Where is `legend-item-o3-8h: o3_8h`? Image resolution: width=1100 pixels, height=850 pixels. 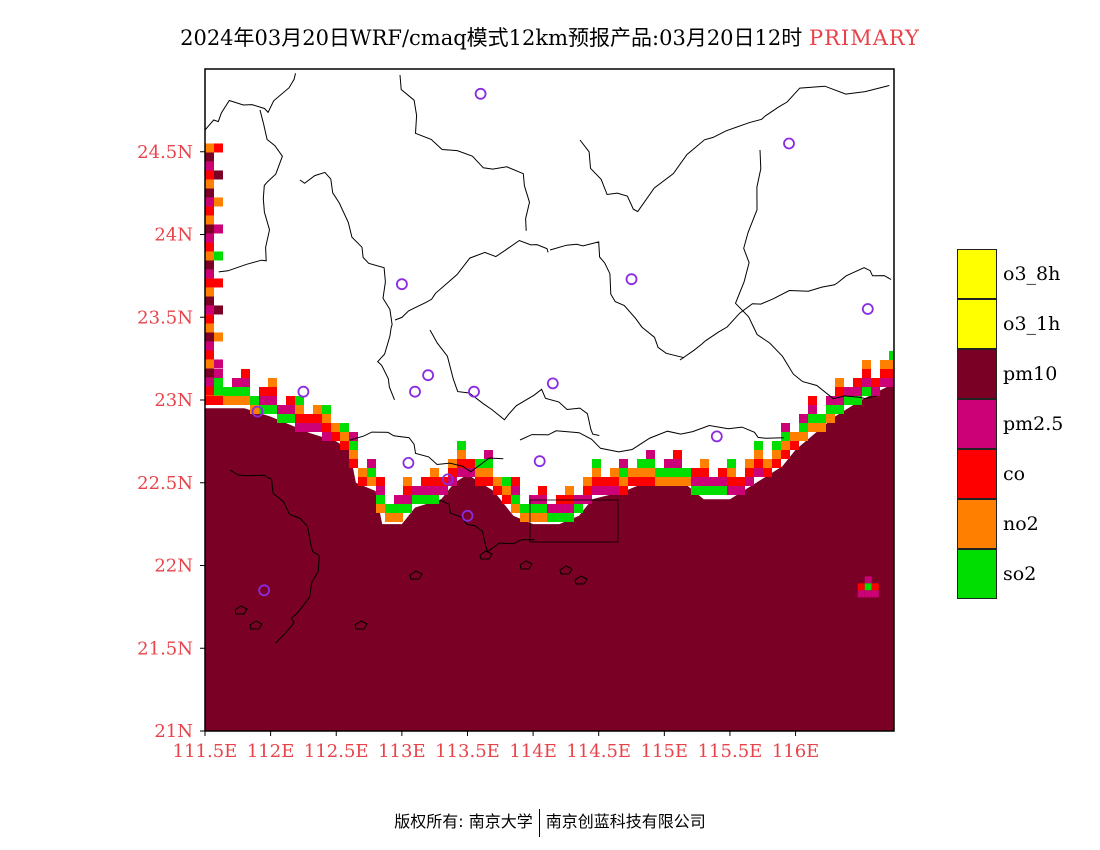 legend-item-o3-8h: o3_8h is located at coordinates (1022, 274).